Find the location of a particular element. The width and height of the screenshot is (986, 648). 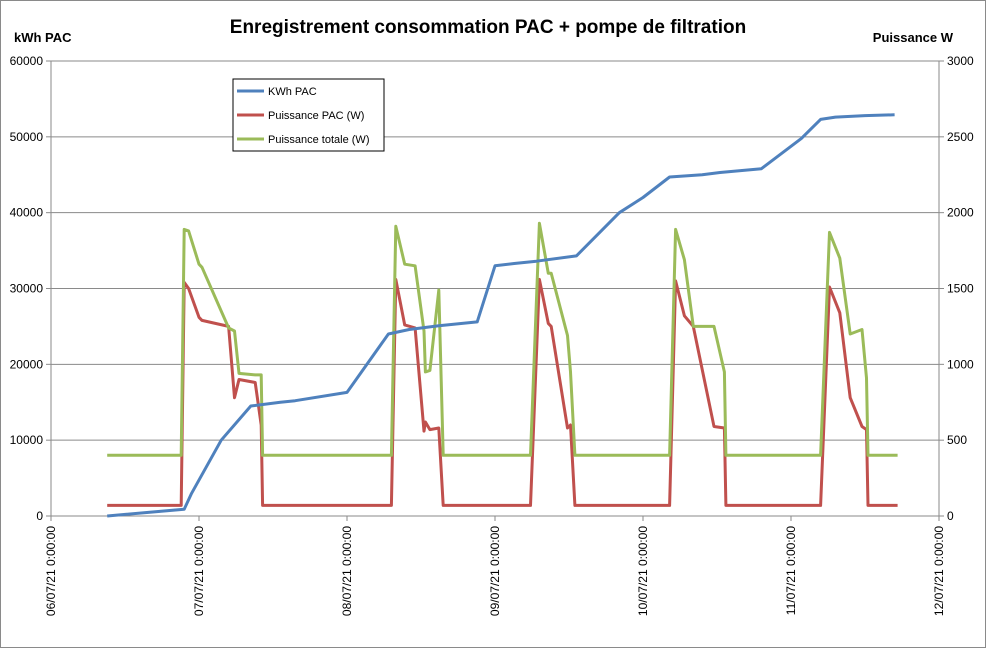

x-tick-label: 07/07/21 0:00:00 is located at coordinates (199, 571).